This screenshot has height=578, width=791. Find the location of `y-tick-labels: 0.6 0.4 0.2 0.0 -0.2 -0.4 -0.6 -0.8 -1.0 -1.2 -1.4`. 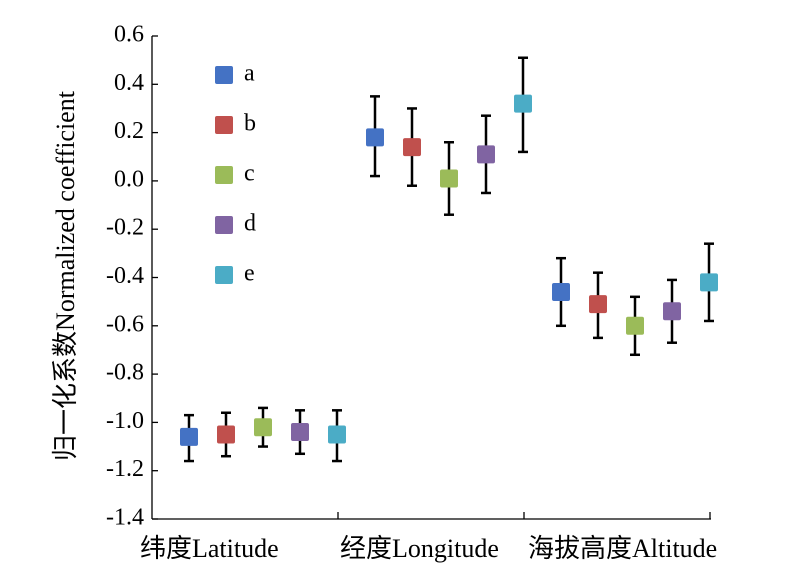

y-tick-labels: 0.6 0.4 0.2 0.0 -0.2 -0.4 -0.6 -0.8 -1.0 -1.2 -1.4 is located at coordinates (125, 276).